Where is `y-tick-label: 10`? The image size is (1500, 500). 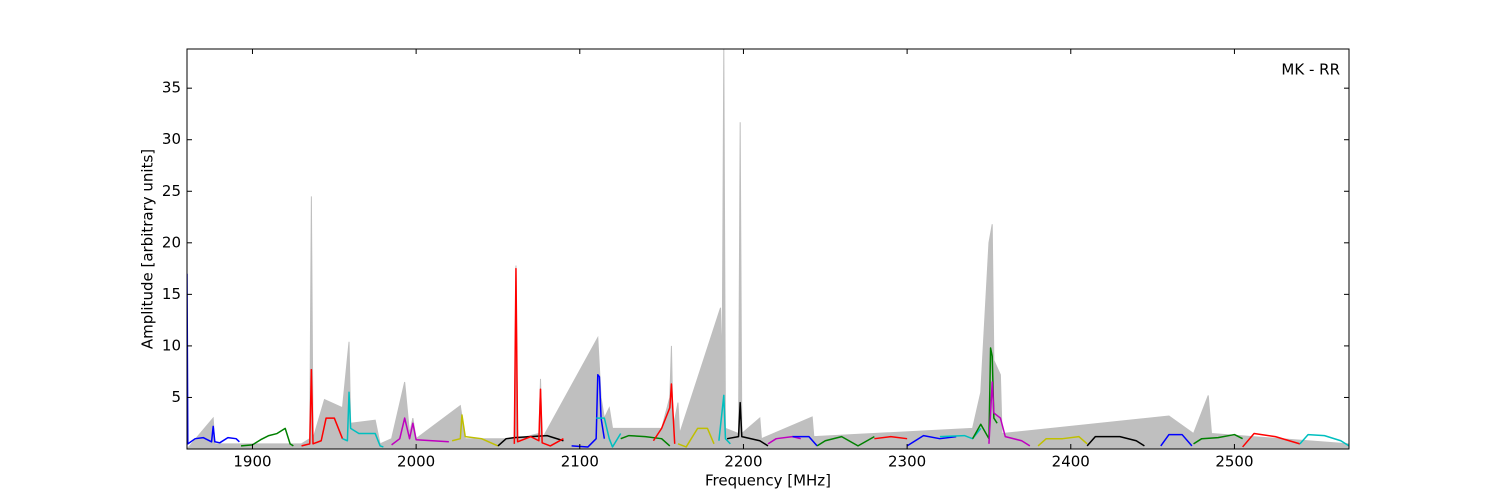 y-tick-label: 10 is located at coordinates (171, 345).